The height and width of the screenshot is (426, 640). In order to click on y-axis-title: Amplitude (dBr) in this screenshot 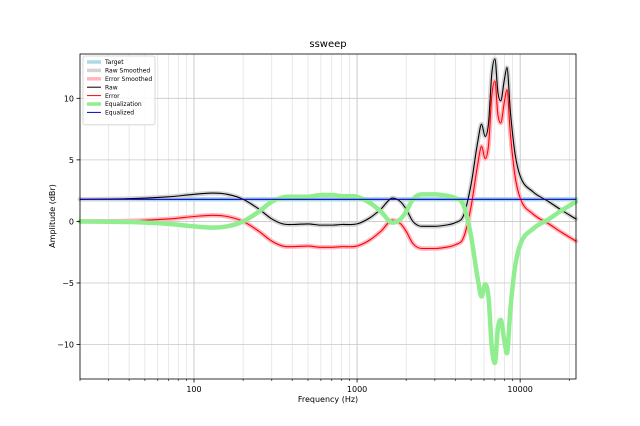, I will do `click(52, 216)`.